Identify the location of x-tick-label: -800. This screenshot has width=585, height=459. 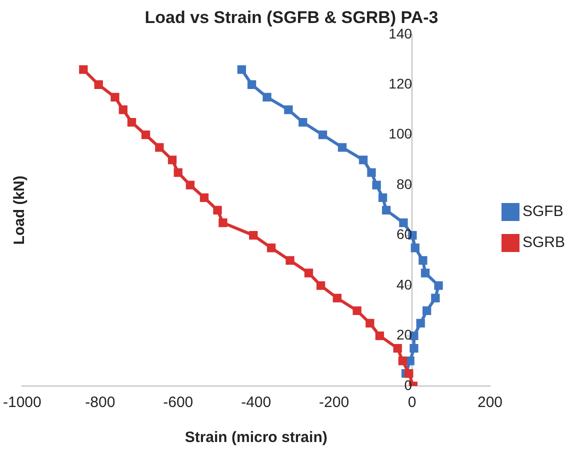
(100, 403).